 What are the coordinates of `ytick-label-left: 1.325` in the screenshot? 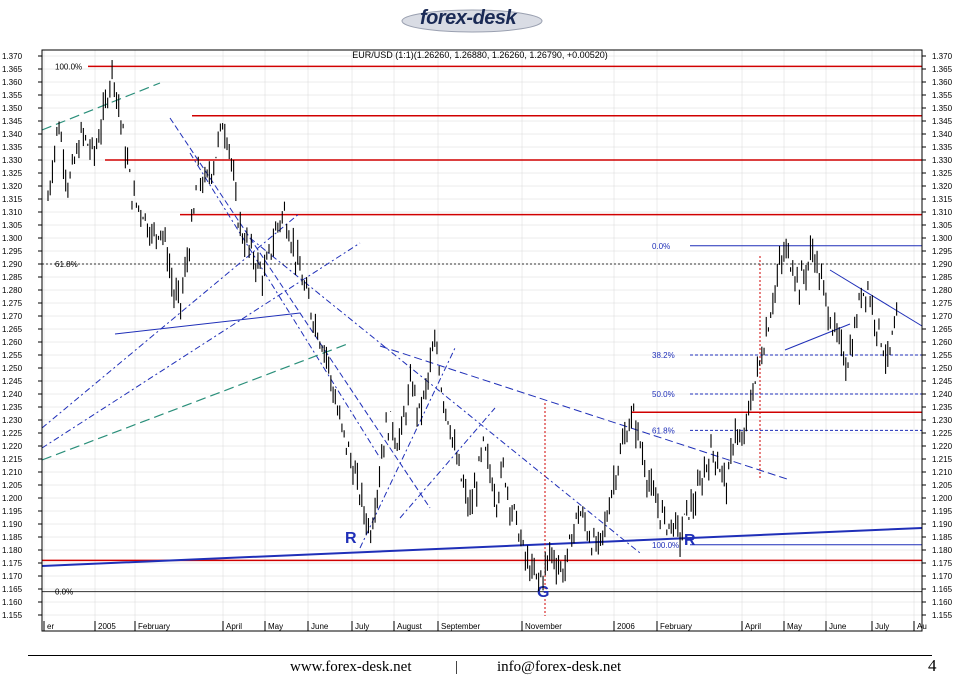 It's located at (12, 173).